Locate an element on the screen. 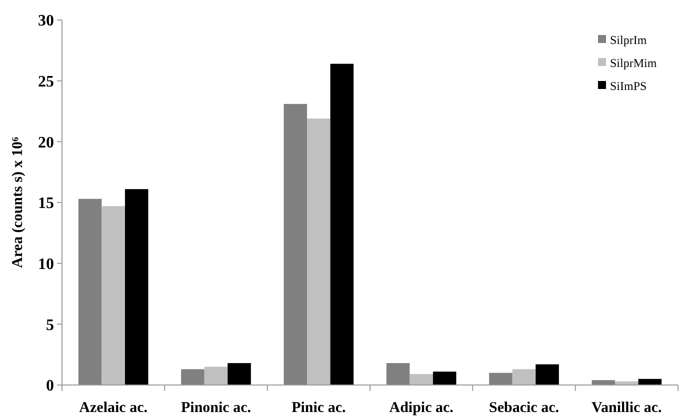 The height and width of the screenshot is (420, 680). y-tick-label: 30 is located at coordinates (46, 21).